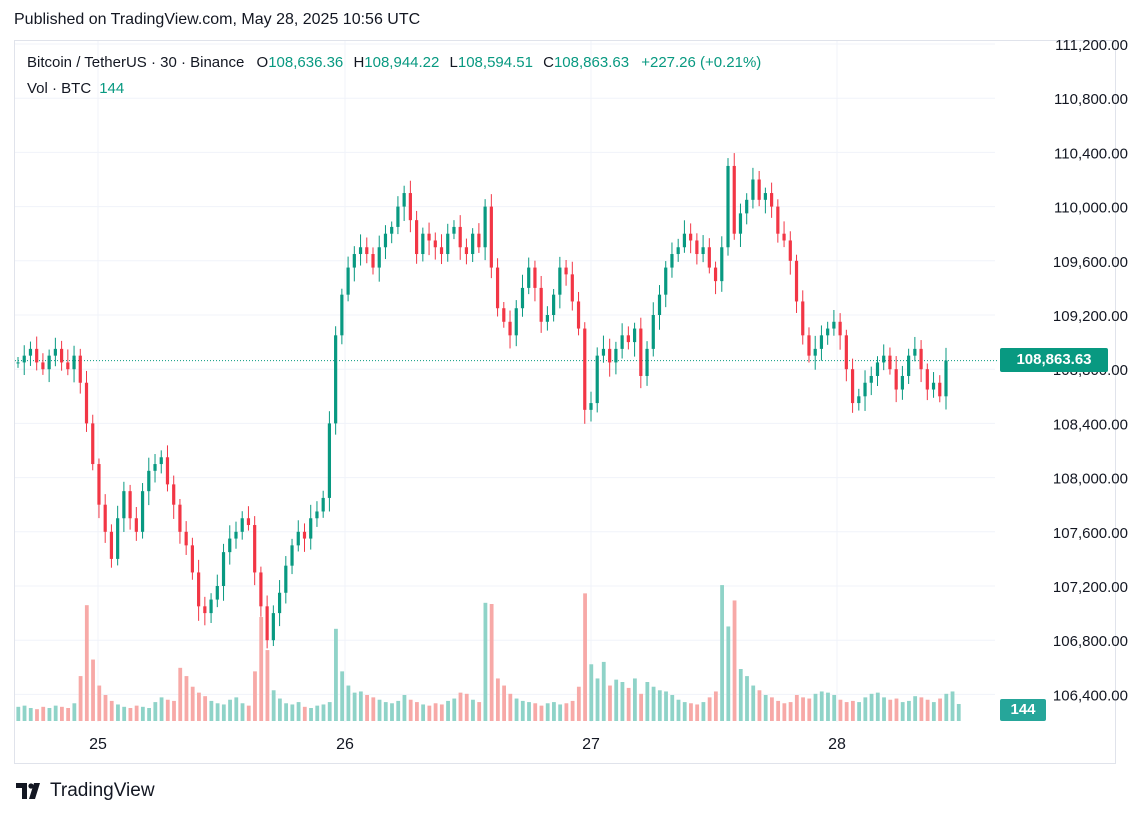 The image size is (1131, 817). I want to click on brand-name: TradingView, so click(102, 790).